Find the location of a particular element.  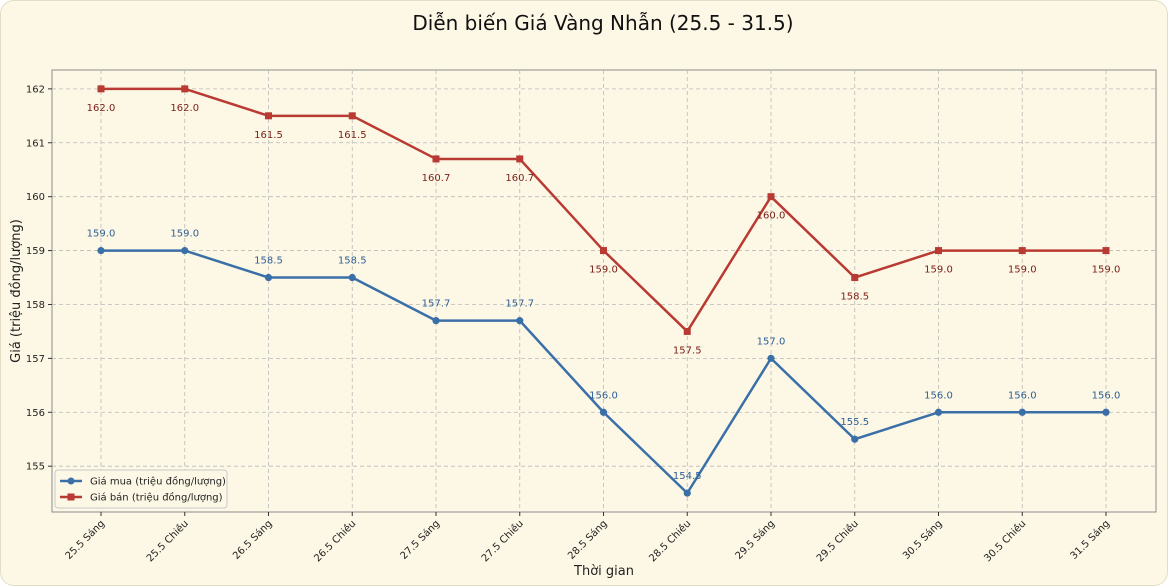

x-tick-label: 25.5 Sáng is located at coordinates (85, 540).